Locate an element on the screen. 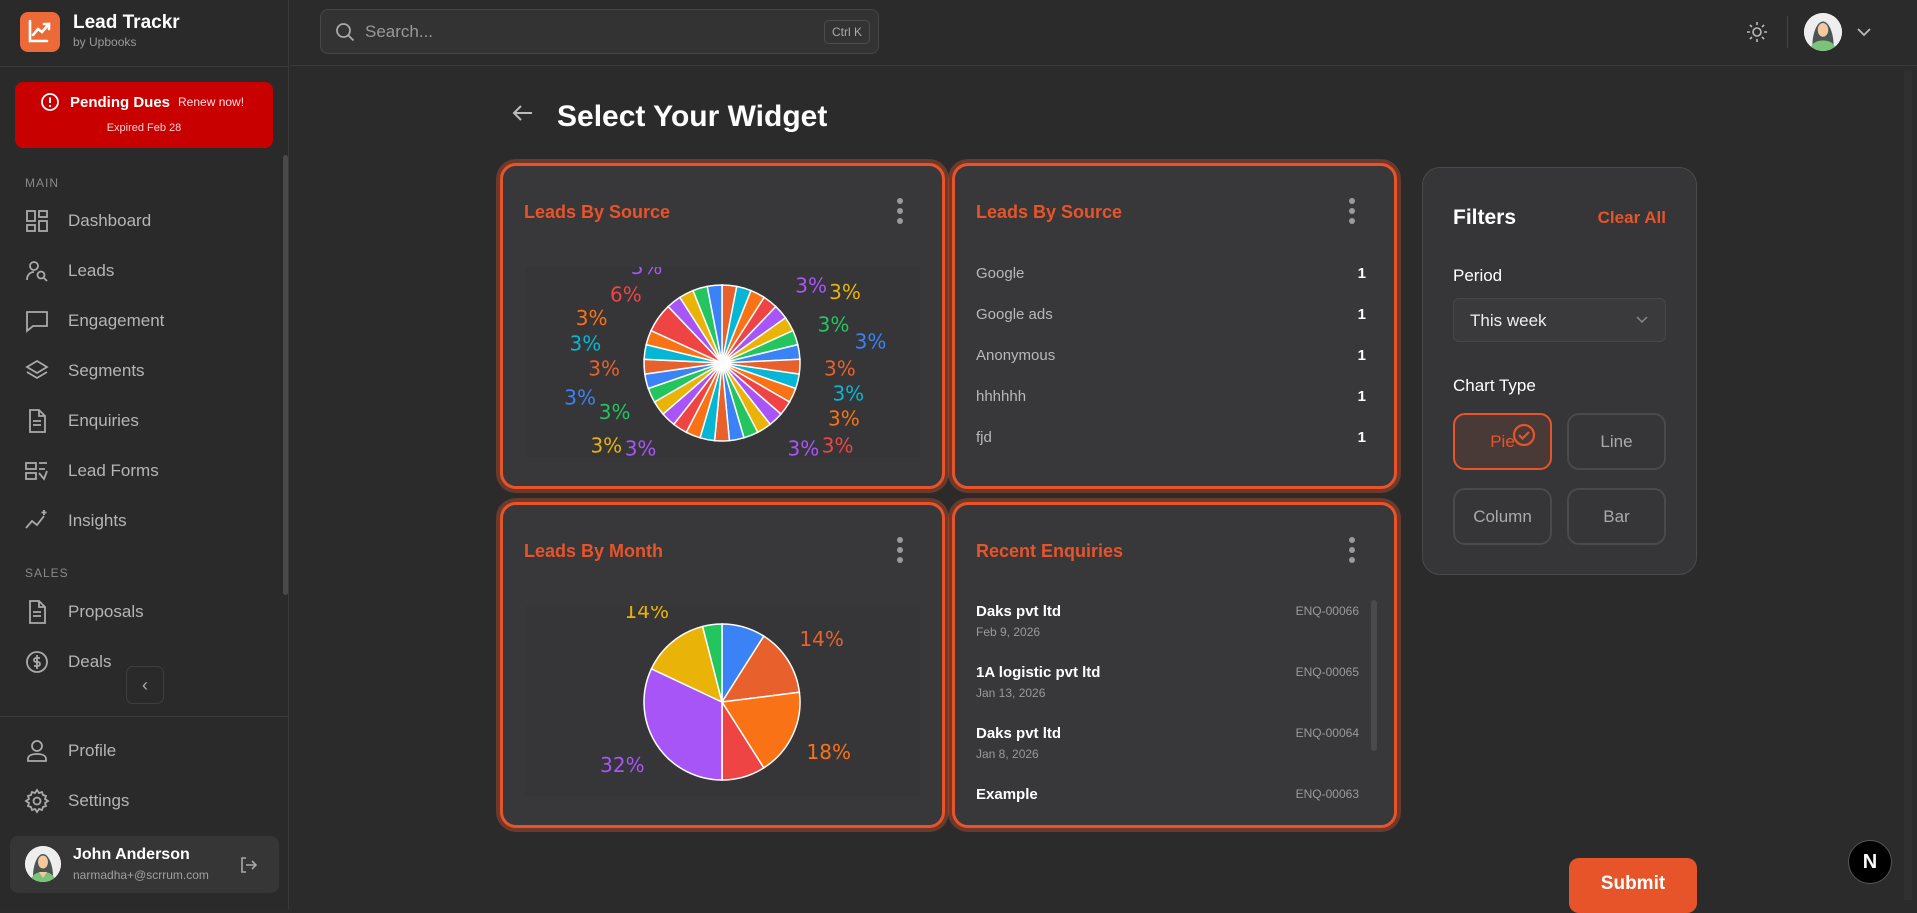 The image size is (1917, 913). widget-card-leads-by-month: Leads By Month 9%14%18%9%32%14%4% is located at coordinates (722, 665).